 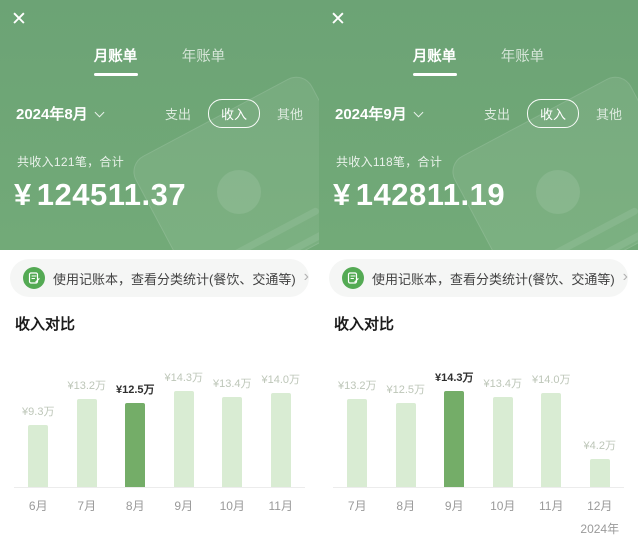 What do you see at coordinates (478, 113) in the screenshot?
I see `filter-row: 2024年9月 支出 收入 其他` at bounding box center [478, 113].